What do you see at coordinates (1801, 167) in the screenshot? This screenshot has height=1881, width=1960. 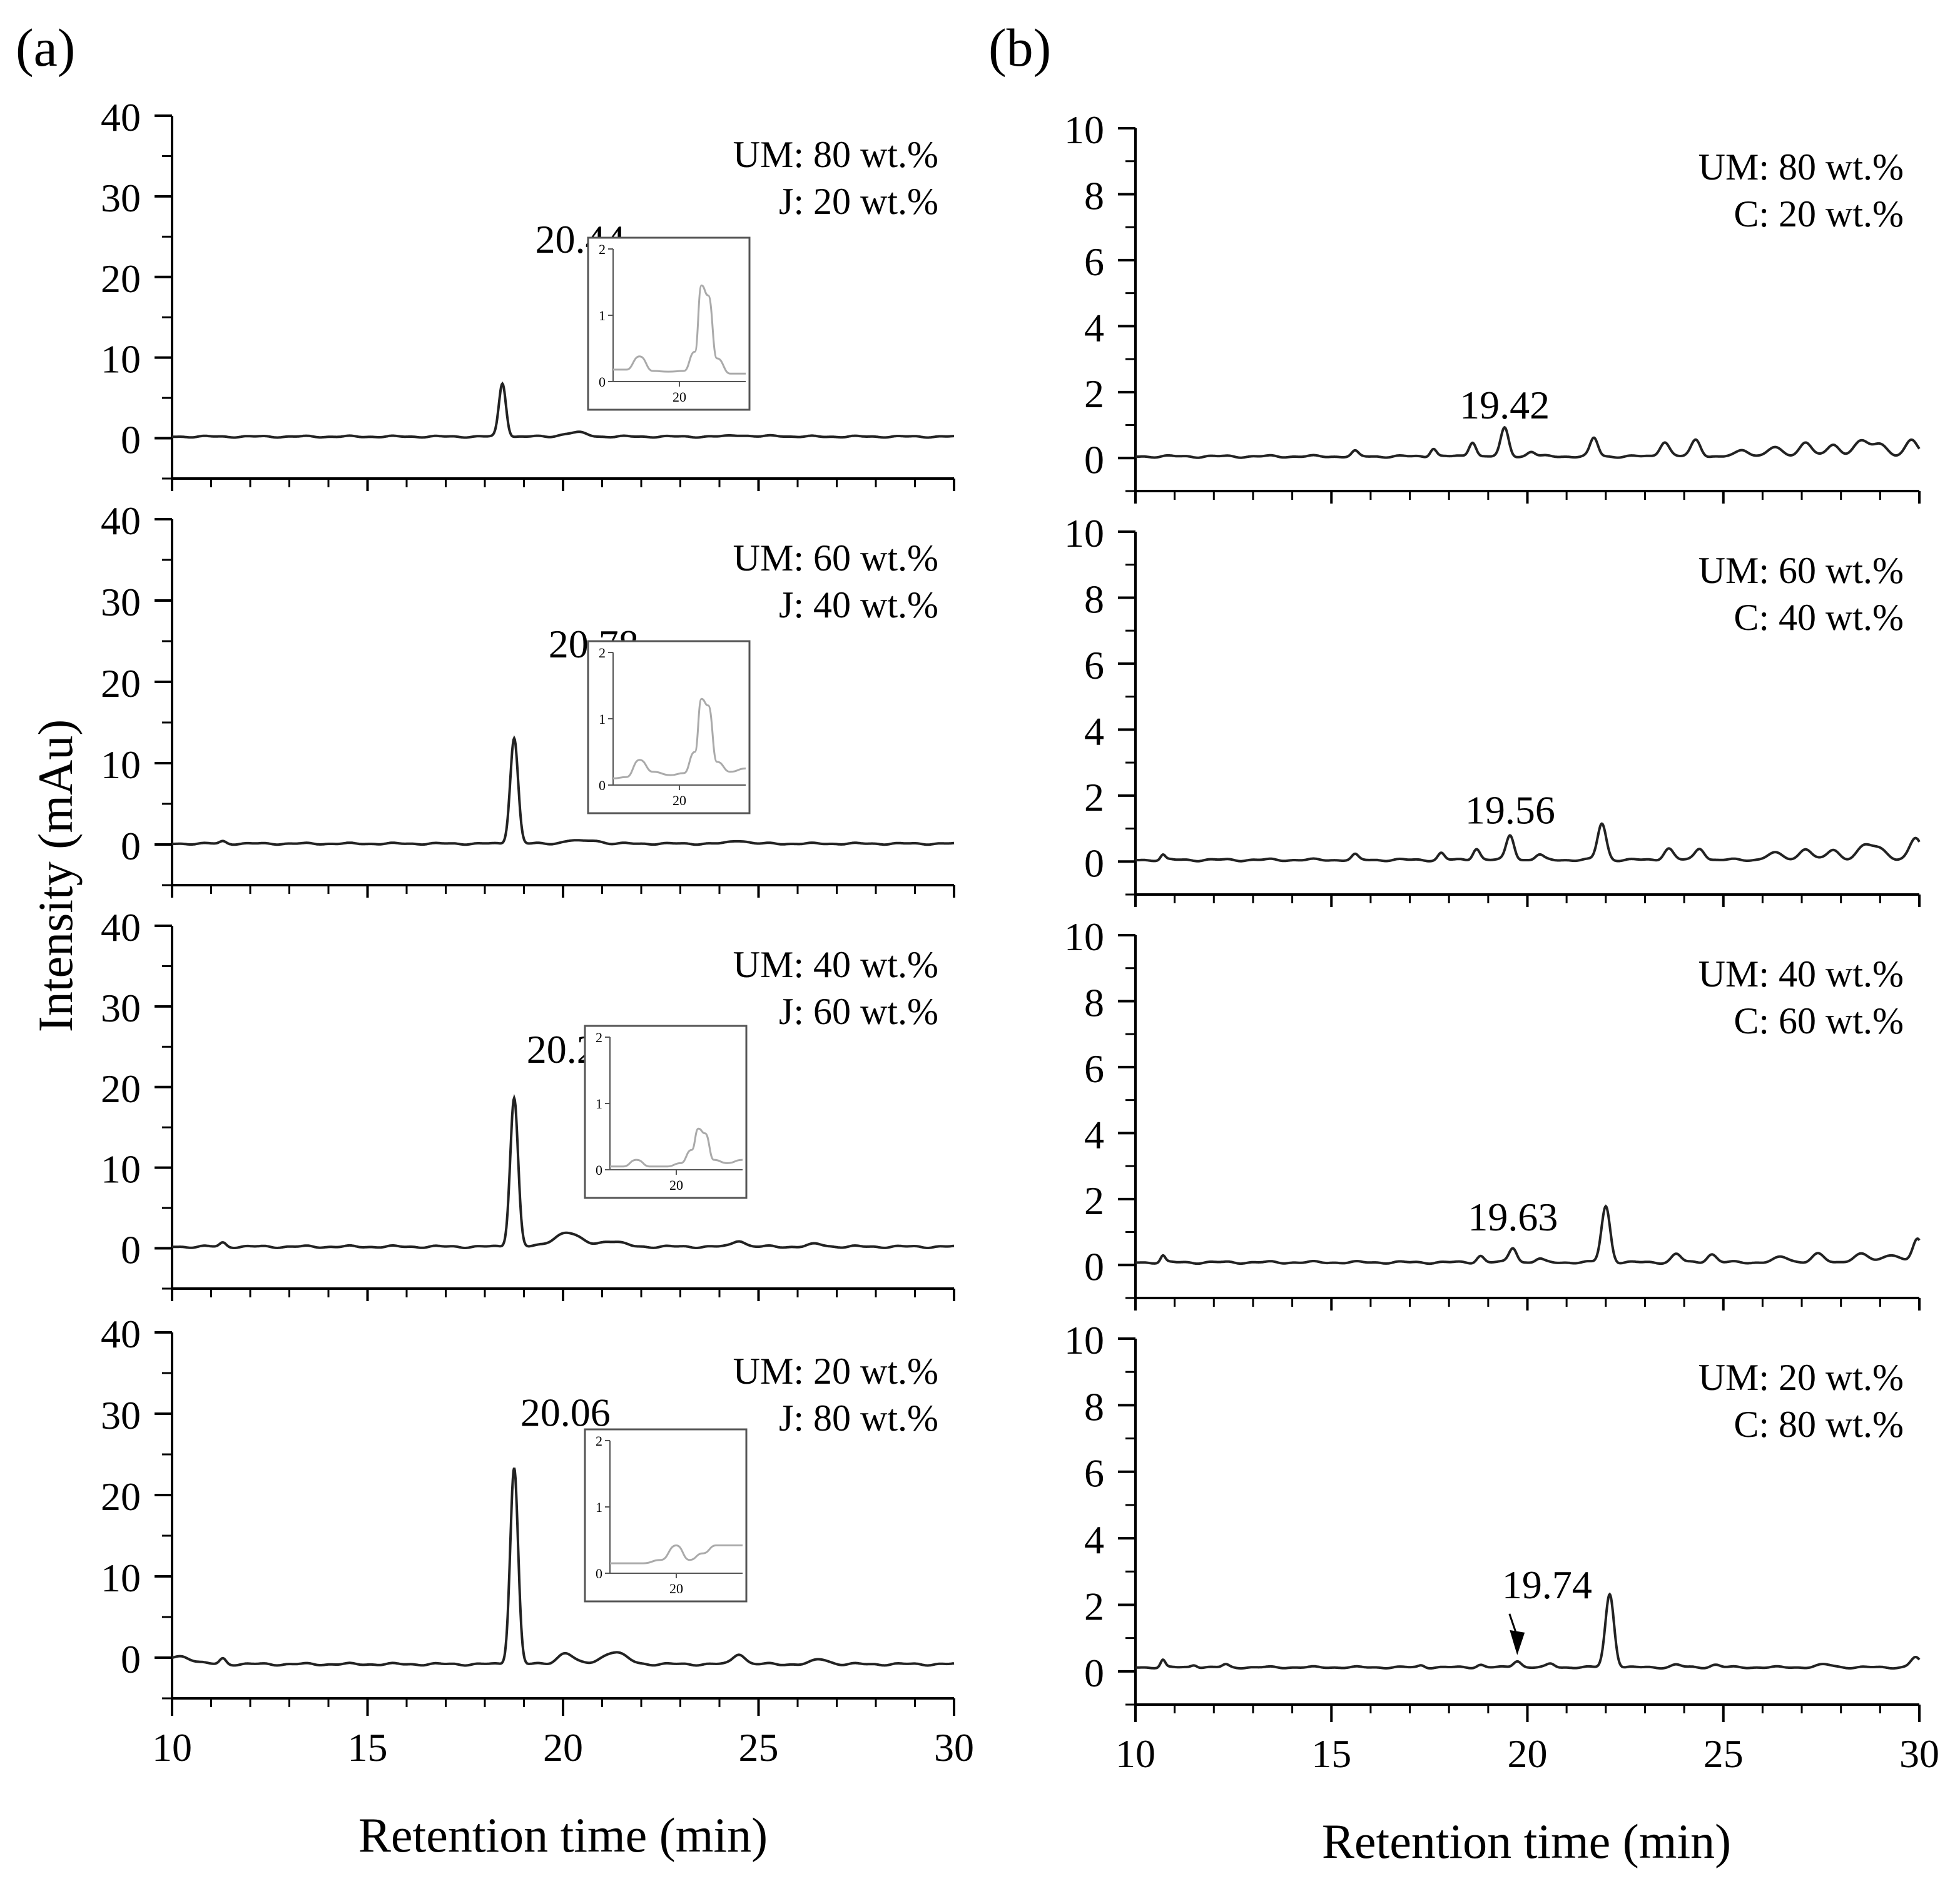 I see `legend-line: UM: 80 wt.%` at bounding box center [1801, 167].